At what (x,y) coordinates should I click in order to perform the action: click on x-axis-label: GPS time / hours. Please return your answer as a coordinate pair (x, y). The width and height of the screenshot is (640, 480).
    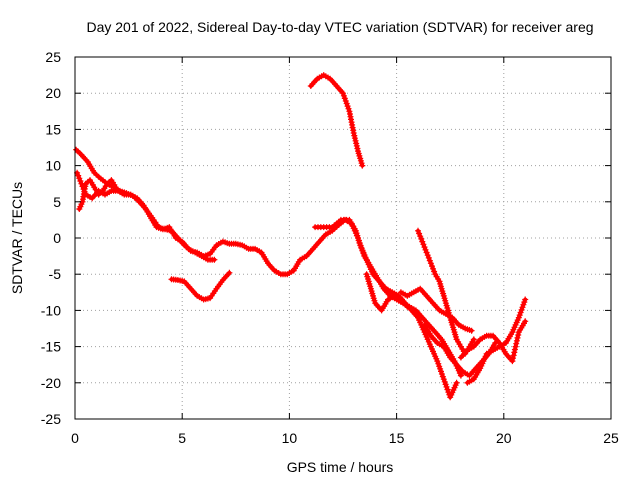
    Looking at the image, I should click on (340, 467).